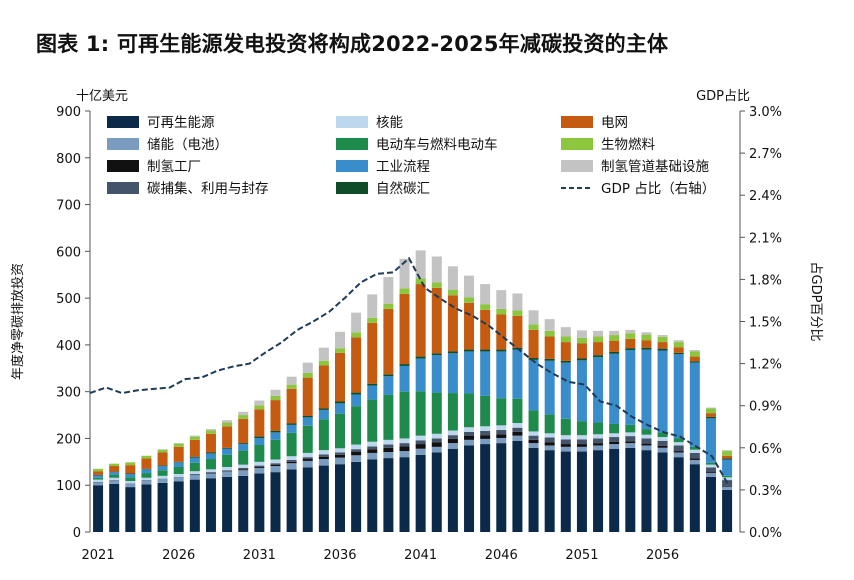  Describe the element at coordinates (765, 491) in the screenshot. I see `right-tick-label: 0.3%` at that location.